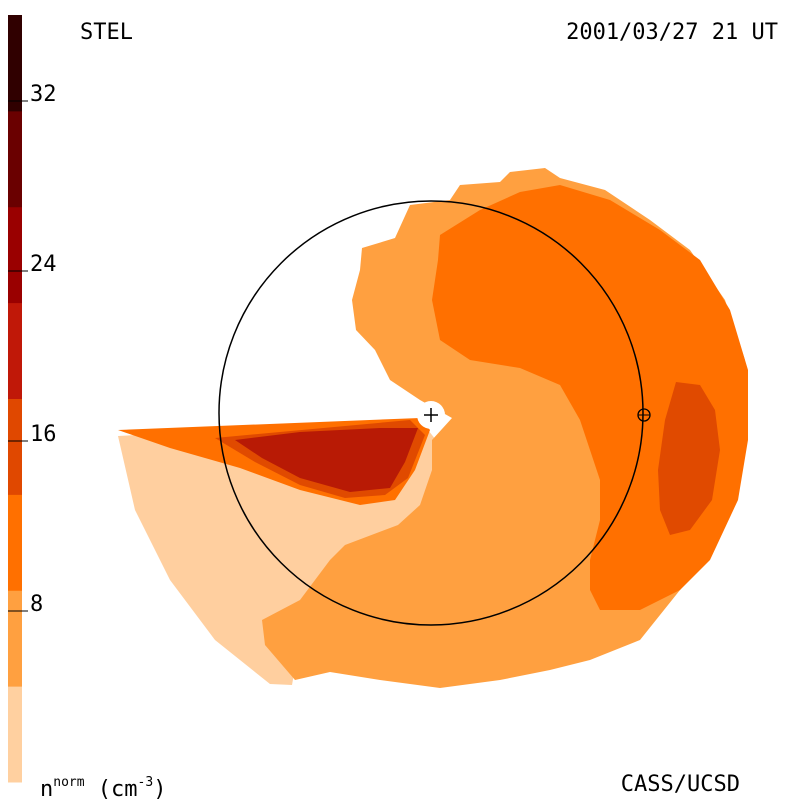 The width and height of the screenshot is (800, 802). Describe the element at coordinates (43, 264) in the screenshot. I see `colorbar-tick-label: 24` at that location.